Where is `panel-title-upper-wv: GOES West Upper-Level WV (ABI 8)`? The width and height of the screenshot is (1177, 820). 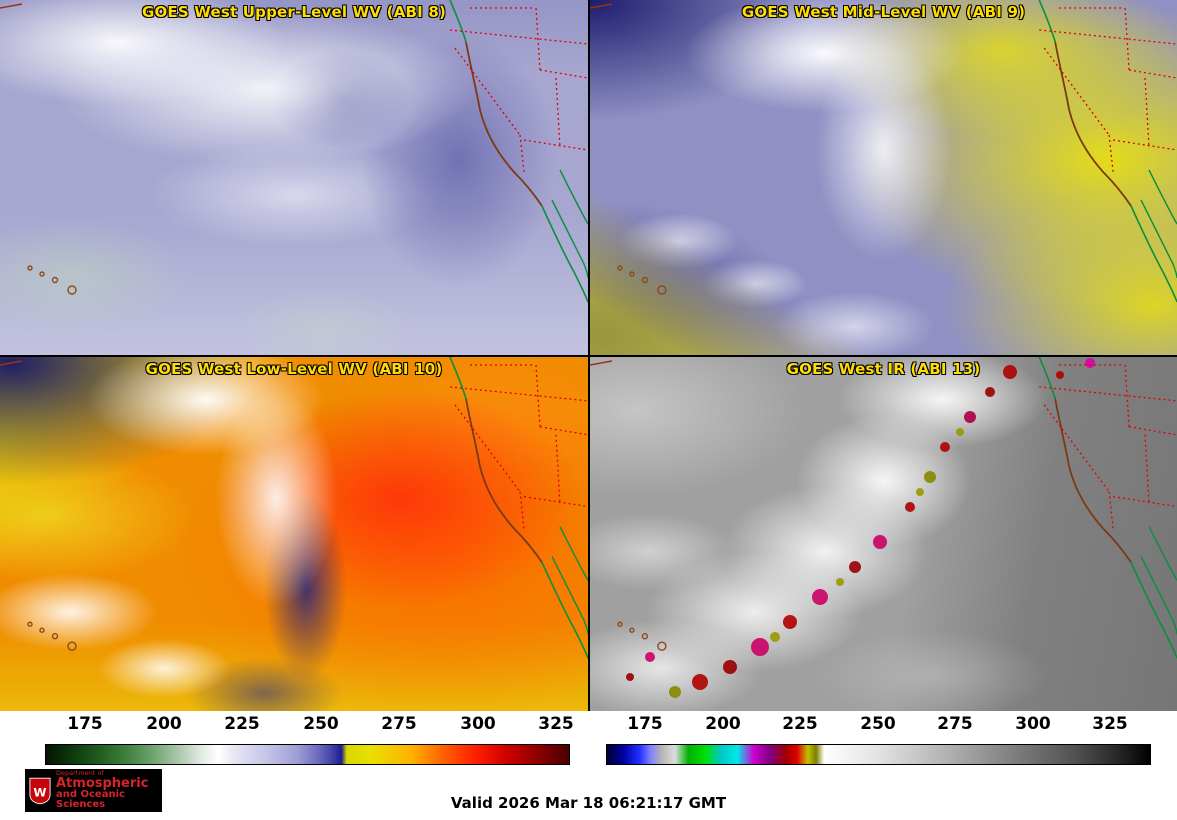 panel-title-upper-wv: GOES West Upper-Level WV (ABI 8) is located at coordinates (294, 12).